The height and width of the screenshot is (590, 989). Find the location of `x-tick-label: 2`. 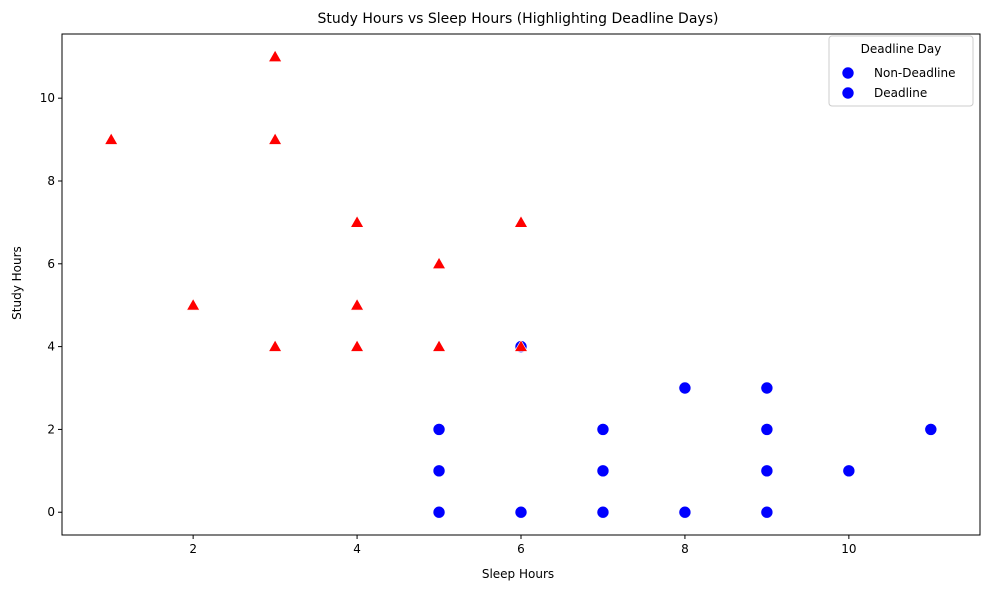

x-tick-label: 2 is located at coordinates (193, 549).